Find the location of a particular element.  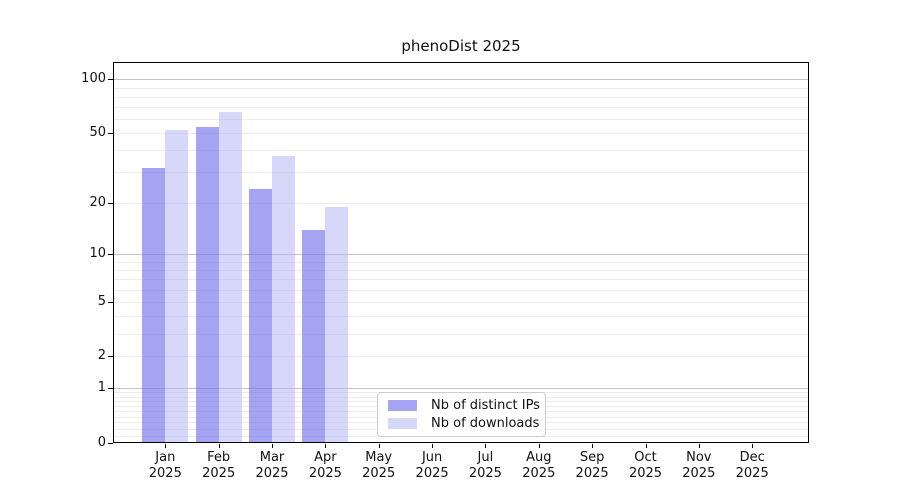

x-tick-month: Jan is located at coordinates (165, 457).